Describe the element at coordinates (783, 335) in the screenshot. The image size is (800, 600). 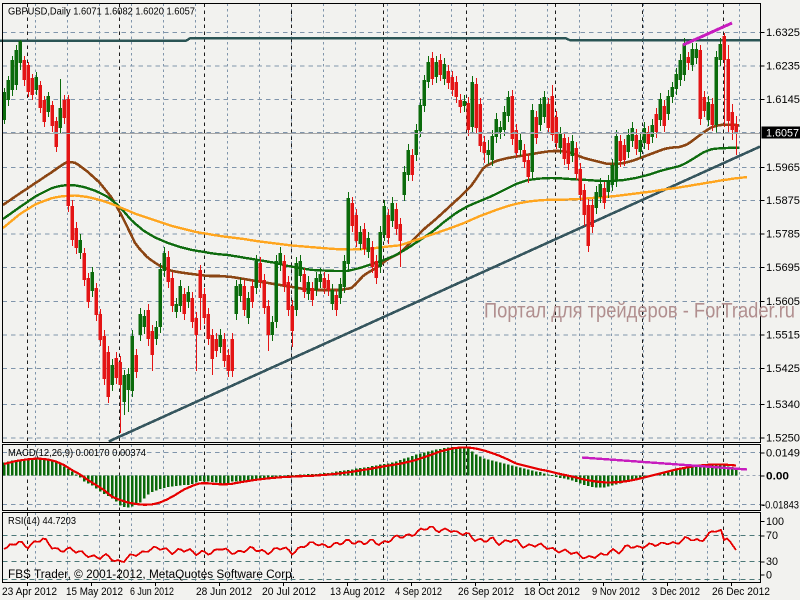
I see `svg-text: 1.5515` at that location.